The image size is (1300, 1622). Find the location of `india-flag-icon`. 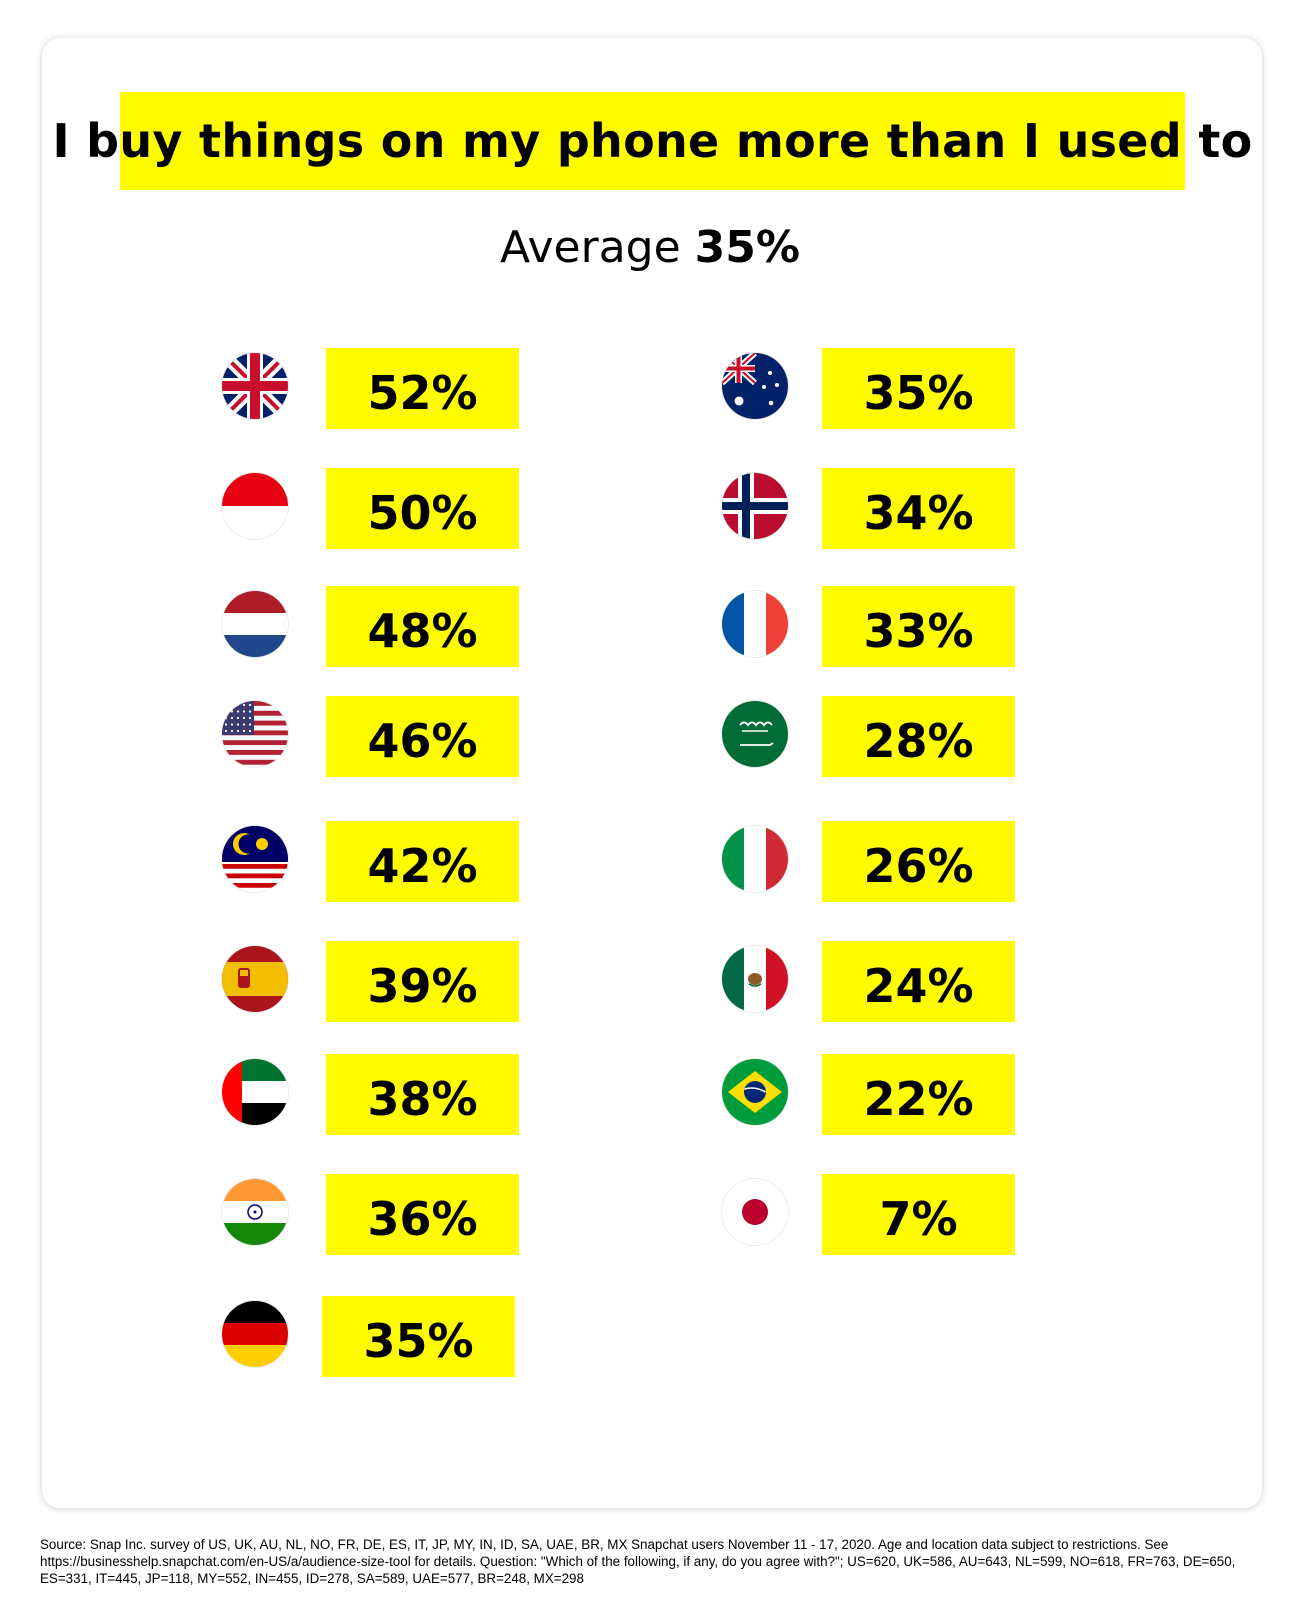

india-flag-icon is located at coordinates (255, 1212).